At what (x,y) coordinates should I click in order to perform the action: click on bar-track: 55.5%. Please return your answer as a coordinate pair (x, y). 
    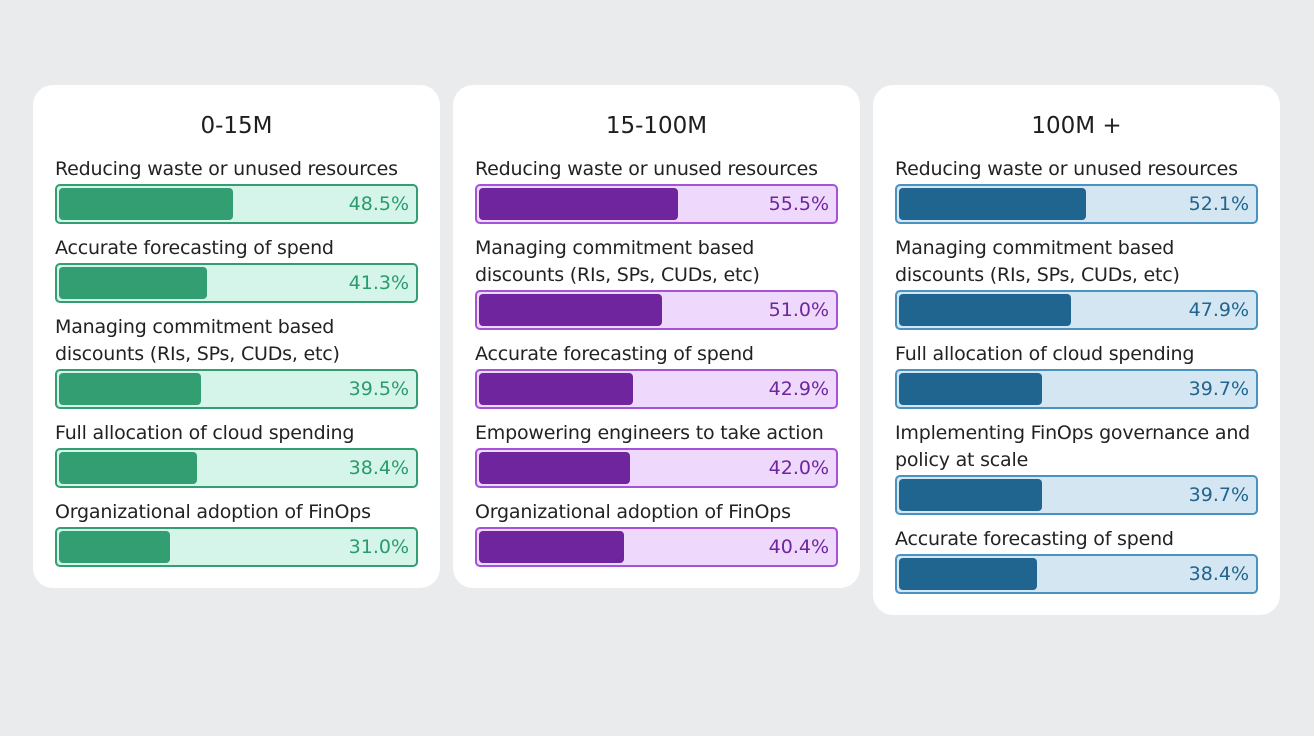
    Looking at the image, I should click on (656, 204).